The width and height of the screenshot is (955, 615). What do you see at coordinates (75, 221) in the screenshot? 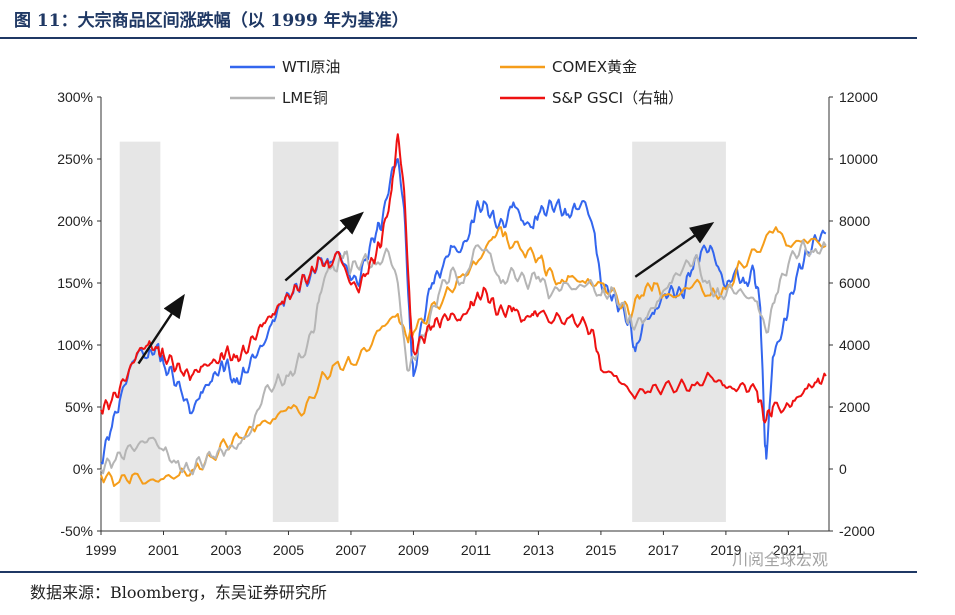
I see `left-tick-label: 200%` at bounding box center [75, 221].